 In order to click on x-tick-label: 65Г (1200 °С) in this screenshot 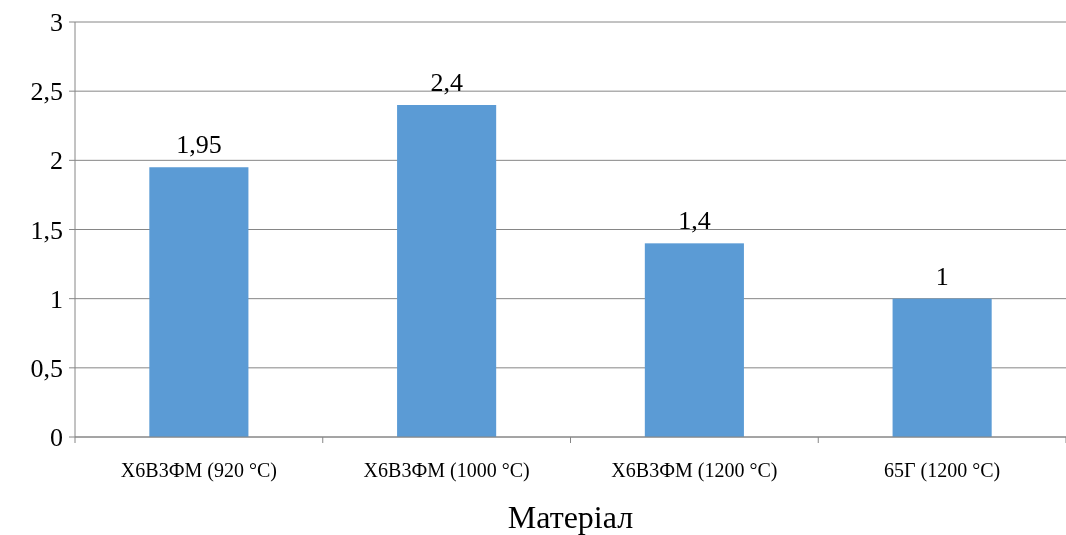, I will do `click(942, 470)`.